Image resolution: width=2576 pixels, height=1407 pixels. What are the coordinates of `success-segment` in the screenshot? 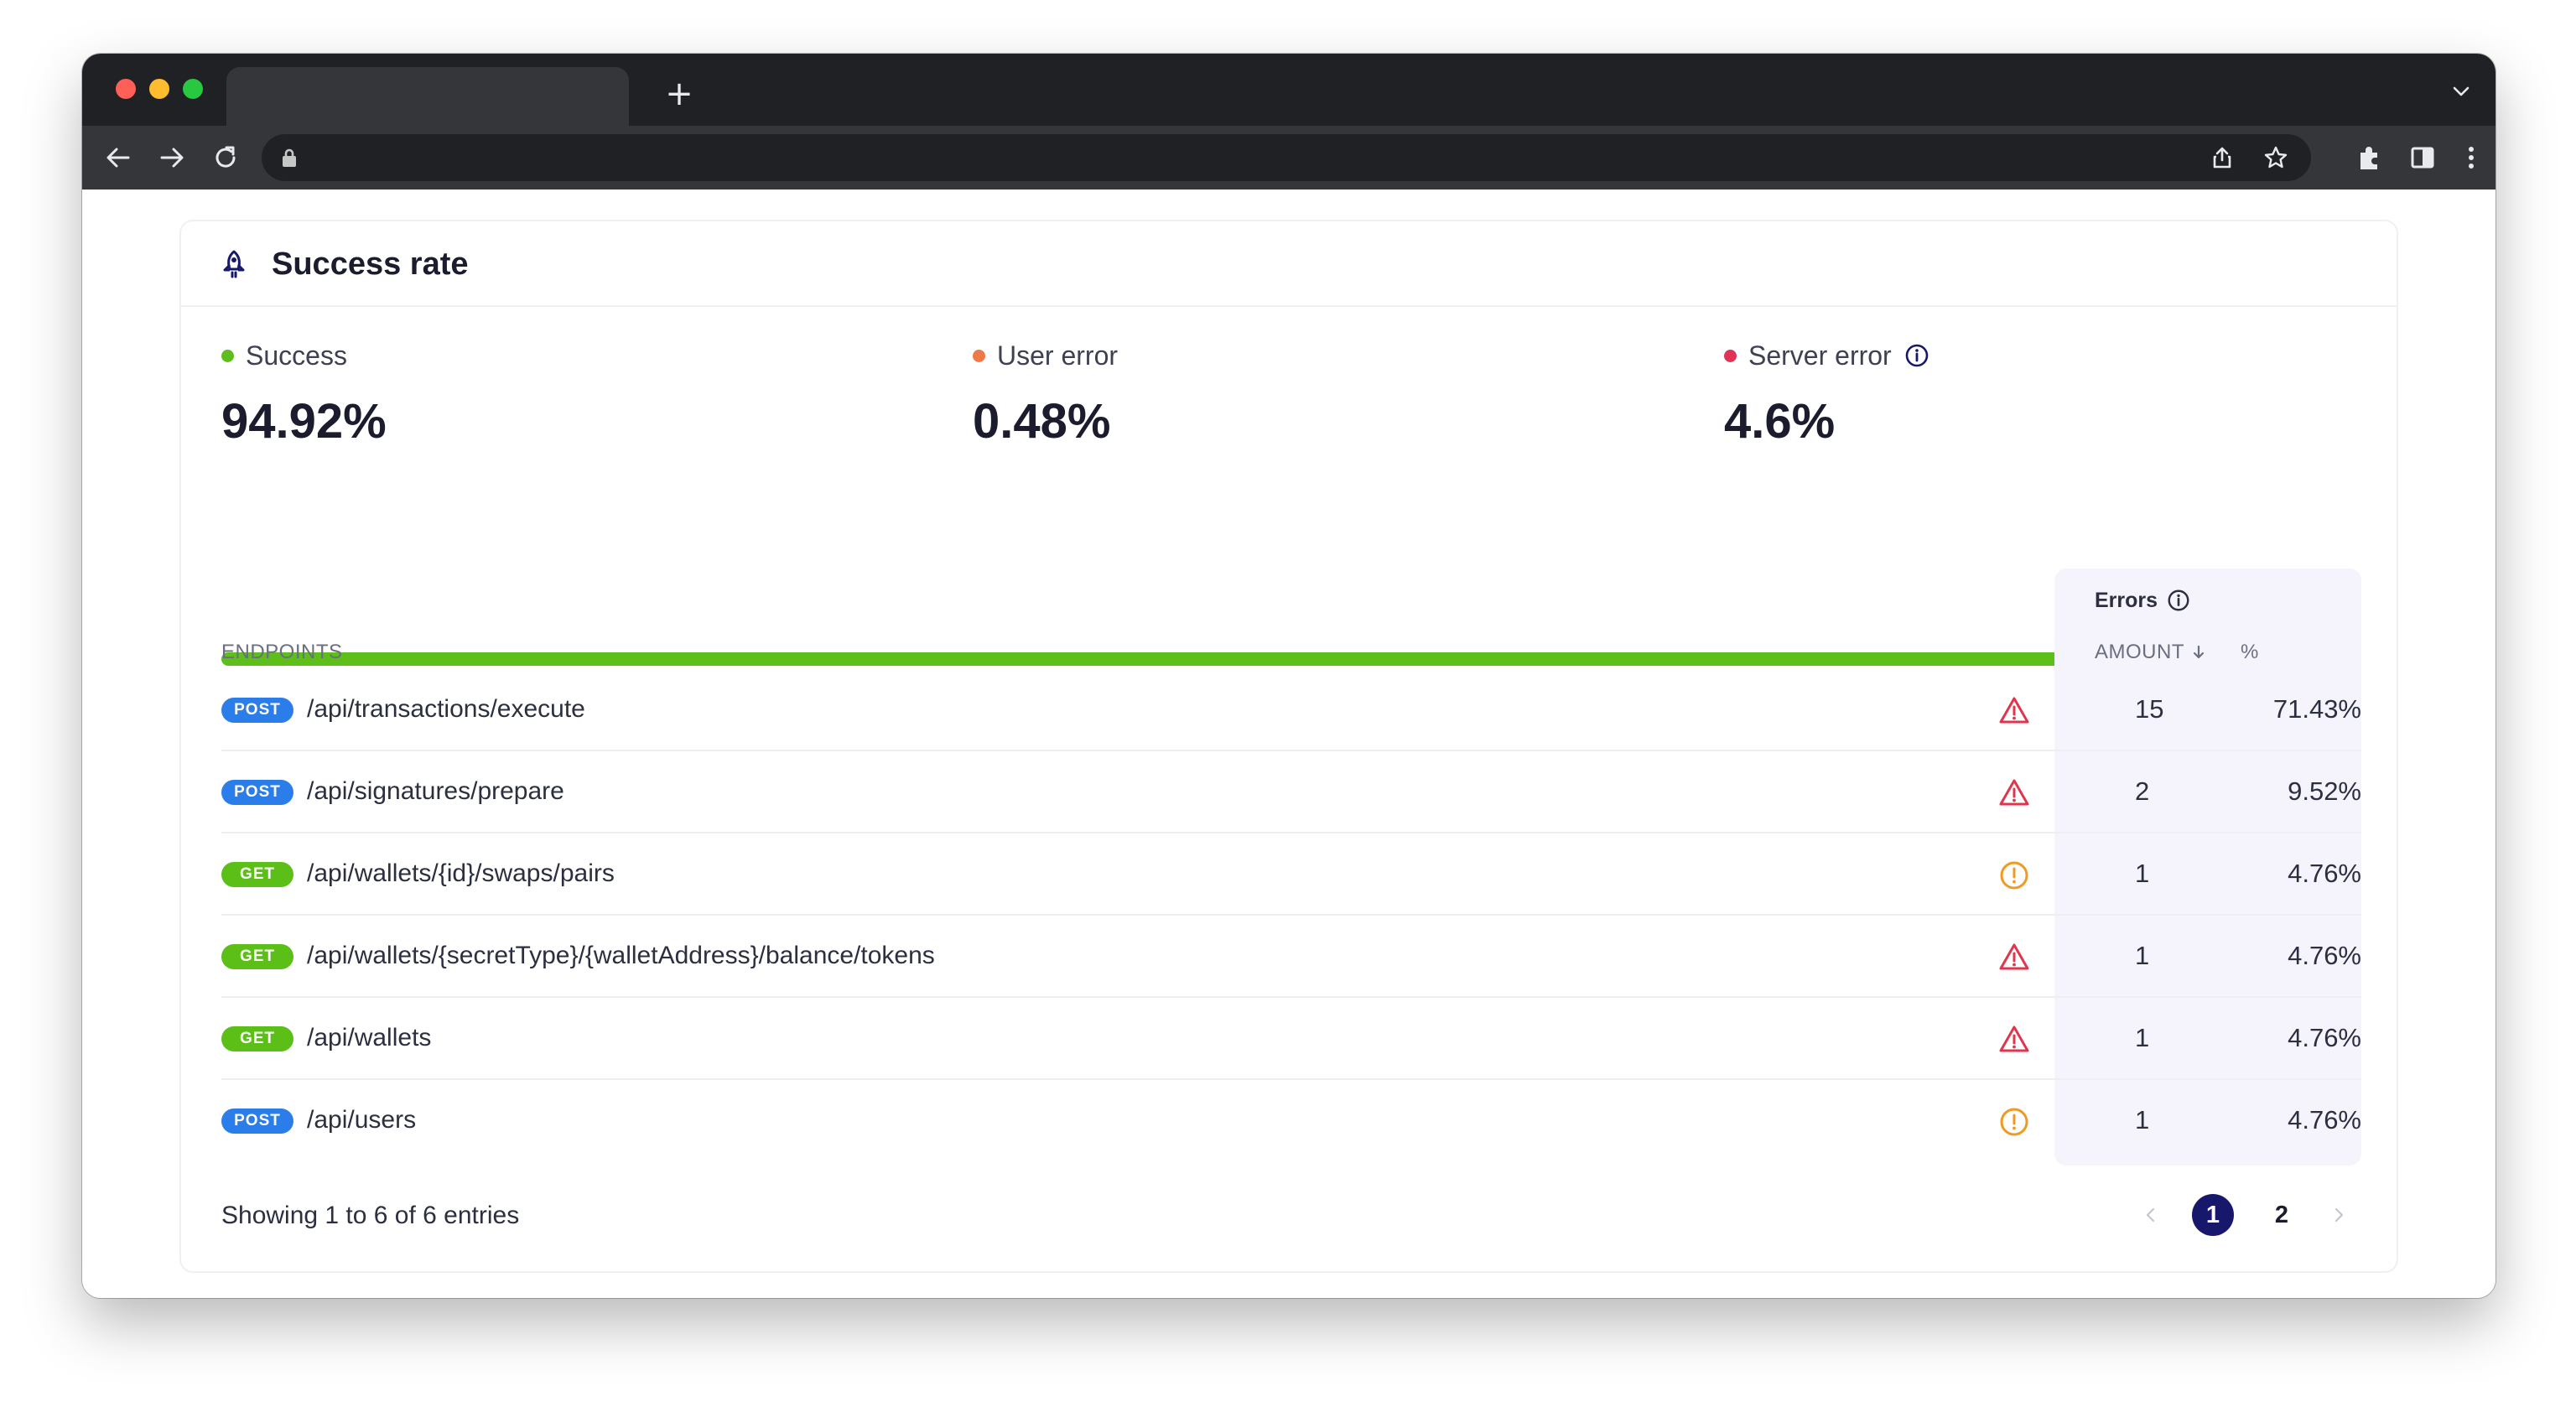 It's located at (1237, 659).